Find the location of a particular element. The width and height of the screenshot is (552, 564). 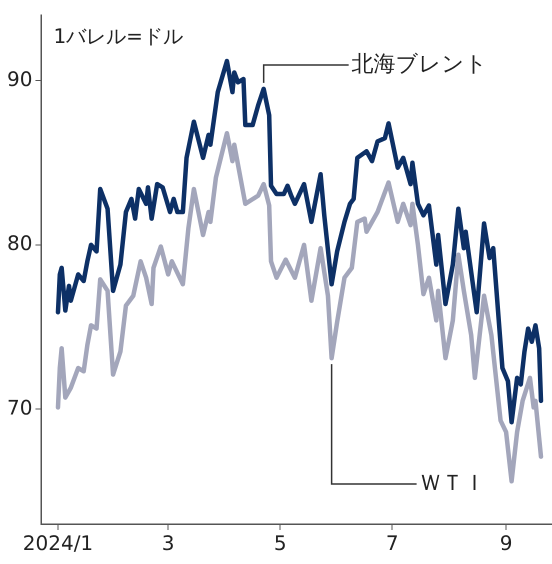

series-label: ＷＴＩ is located at coordinates (453, 483).